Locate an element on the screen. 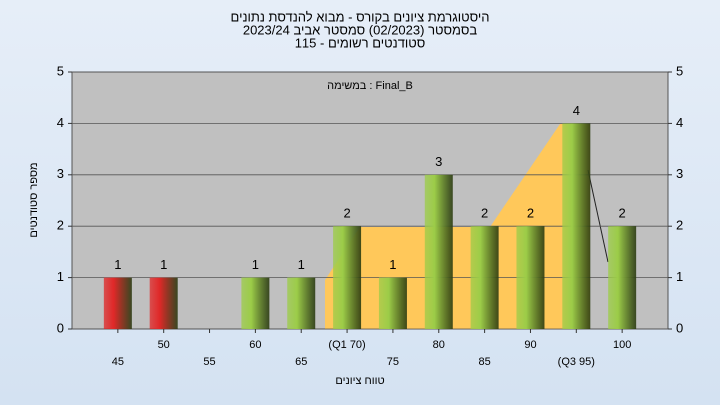 The height and width of the screenshot is (405, 720). data-label: 4 is located at coordinates (576, 110).